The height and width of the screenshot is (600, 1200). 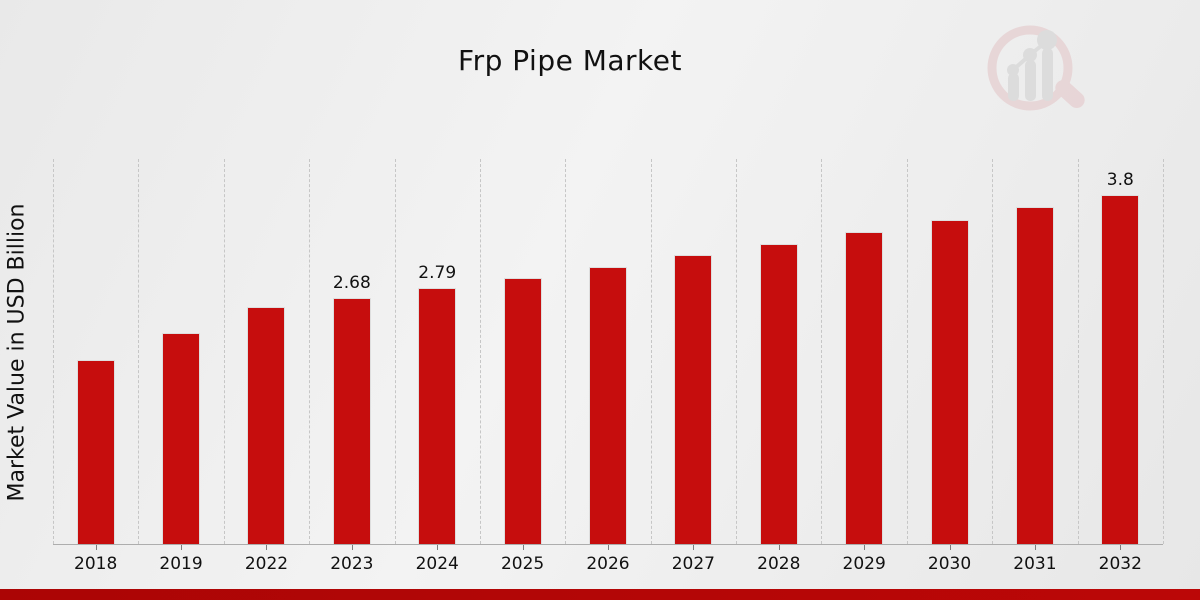 I want to click on x-axis-label-2023: 2023, so click(x=352, y=564).